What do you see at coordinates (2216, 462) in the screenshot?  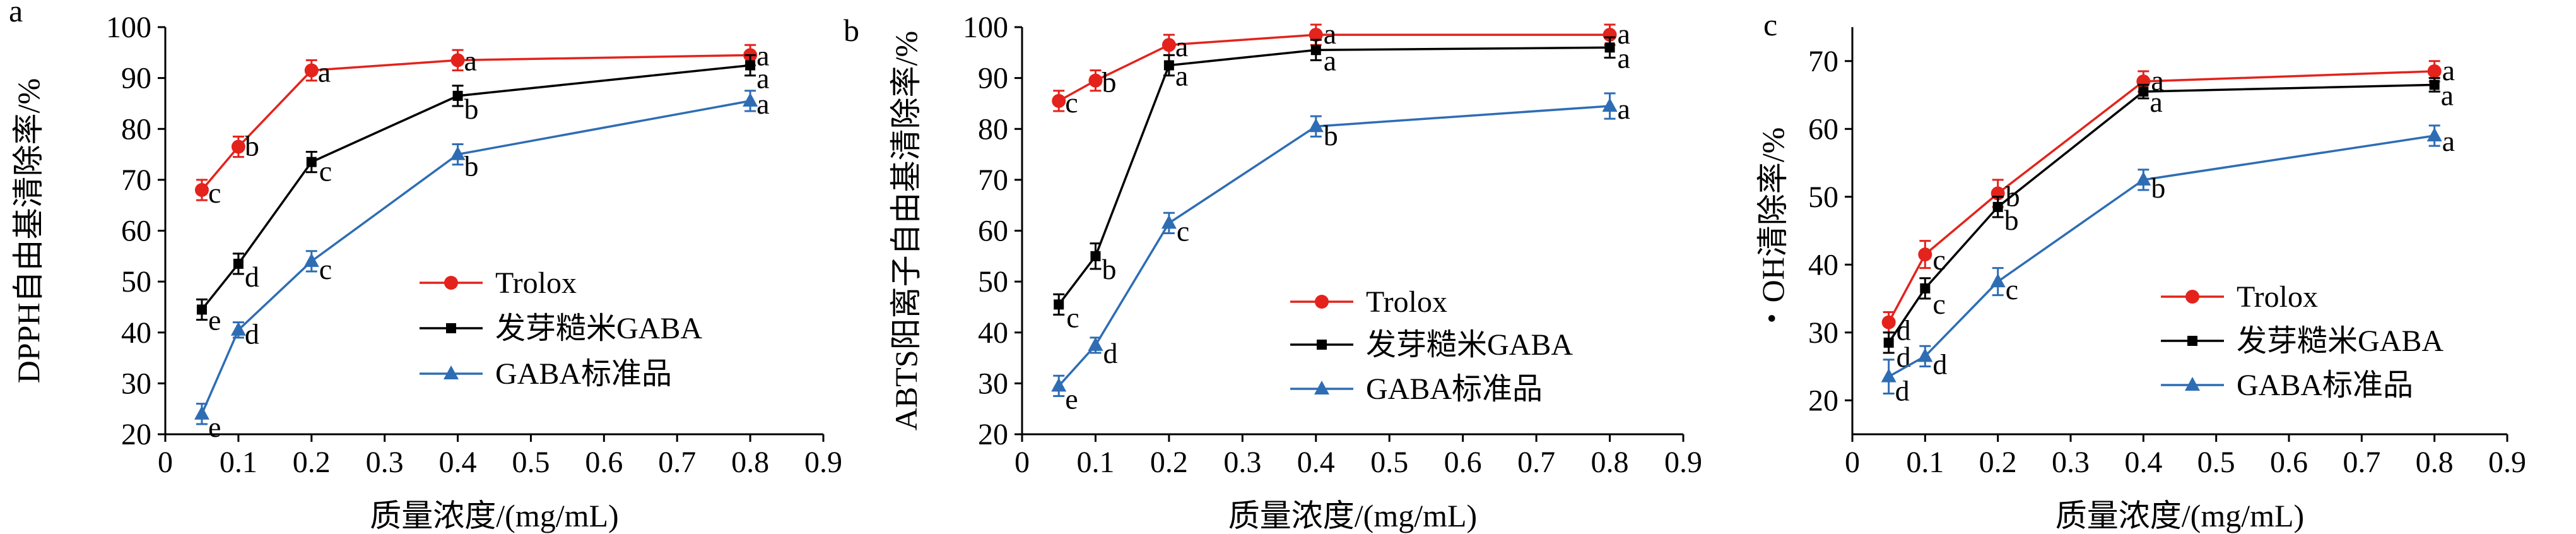 I see `x-tick-label: 0.5` at bounding box center [2216, 462].